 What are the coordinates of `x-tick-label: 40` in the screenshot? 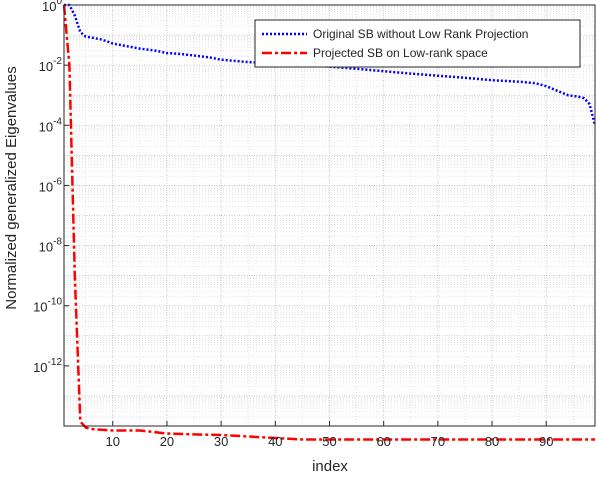 It's located at (275, 441).